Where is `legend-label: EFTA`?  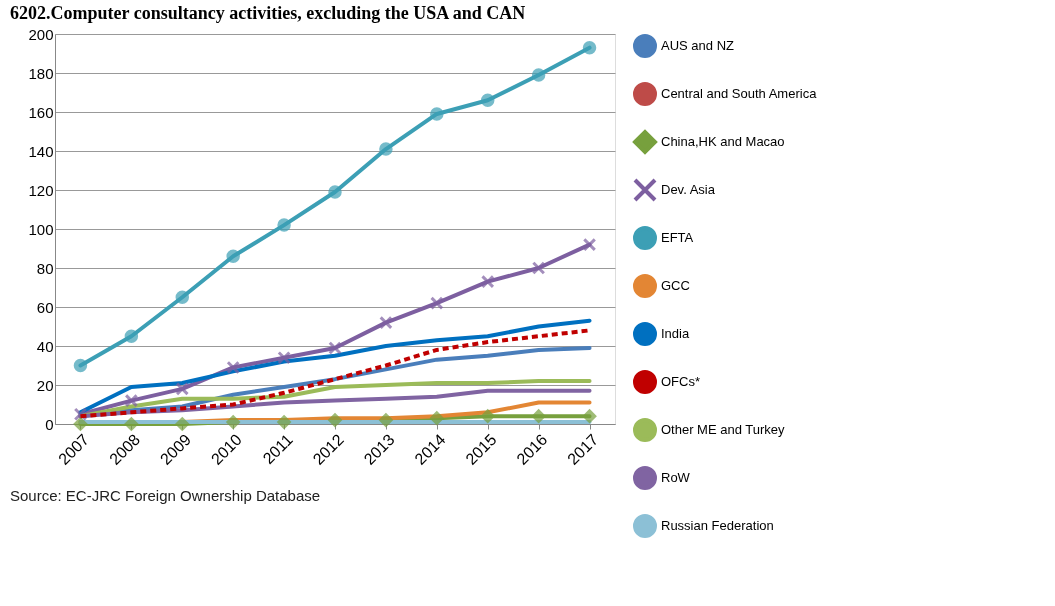 legend-label: EFTA is located at coordinates (677, 237).